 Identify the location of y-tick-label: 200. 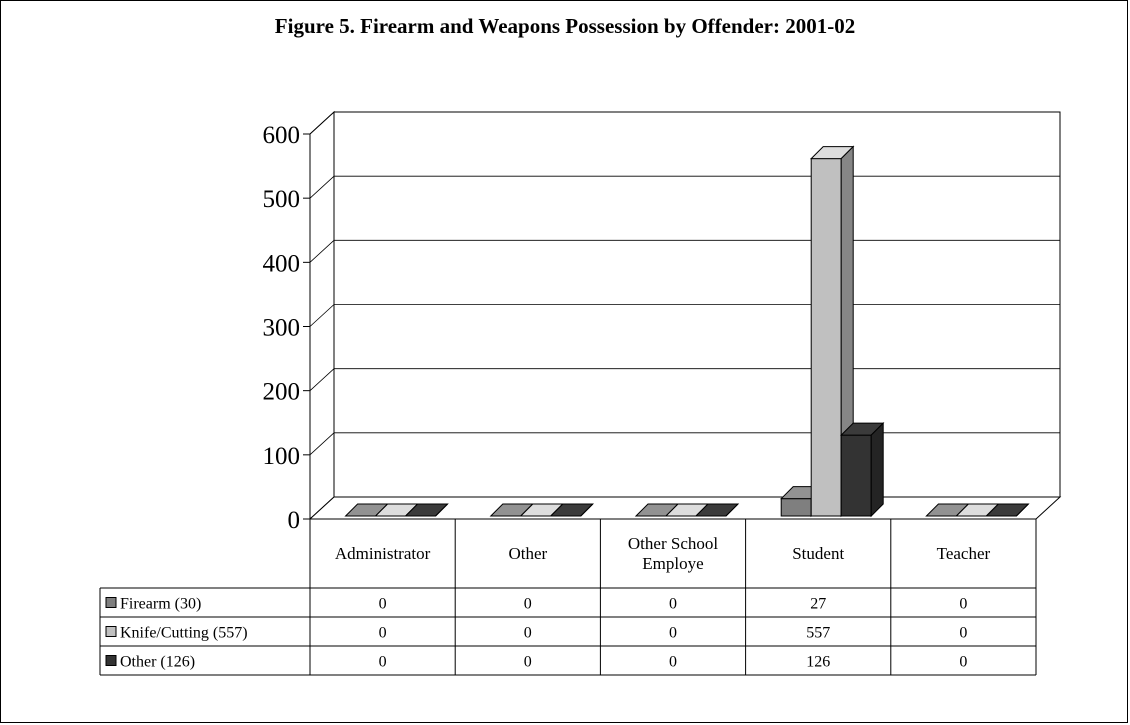
(282, 392).